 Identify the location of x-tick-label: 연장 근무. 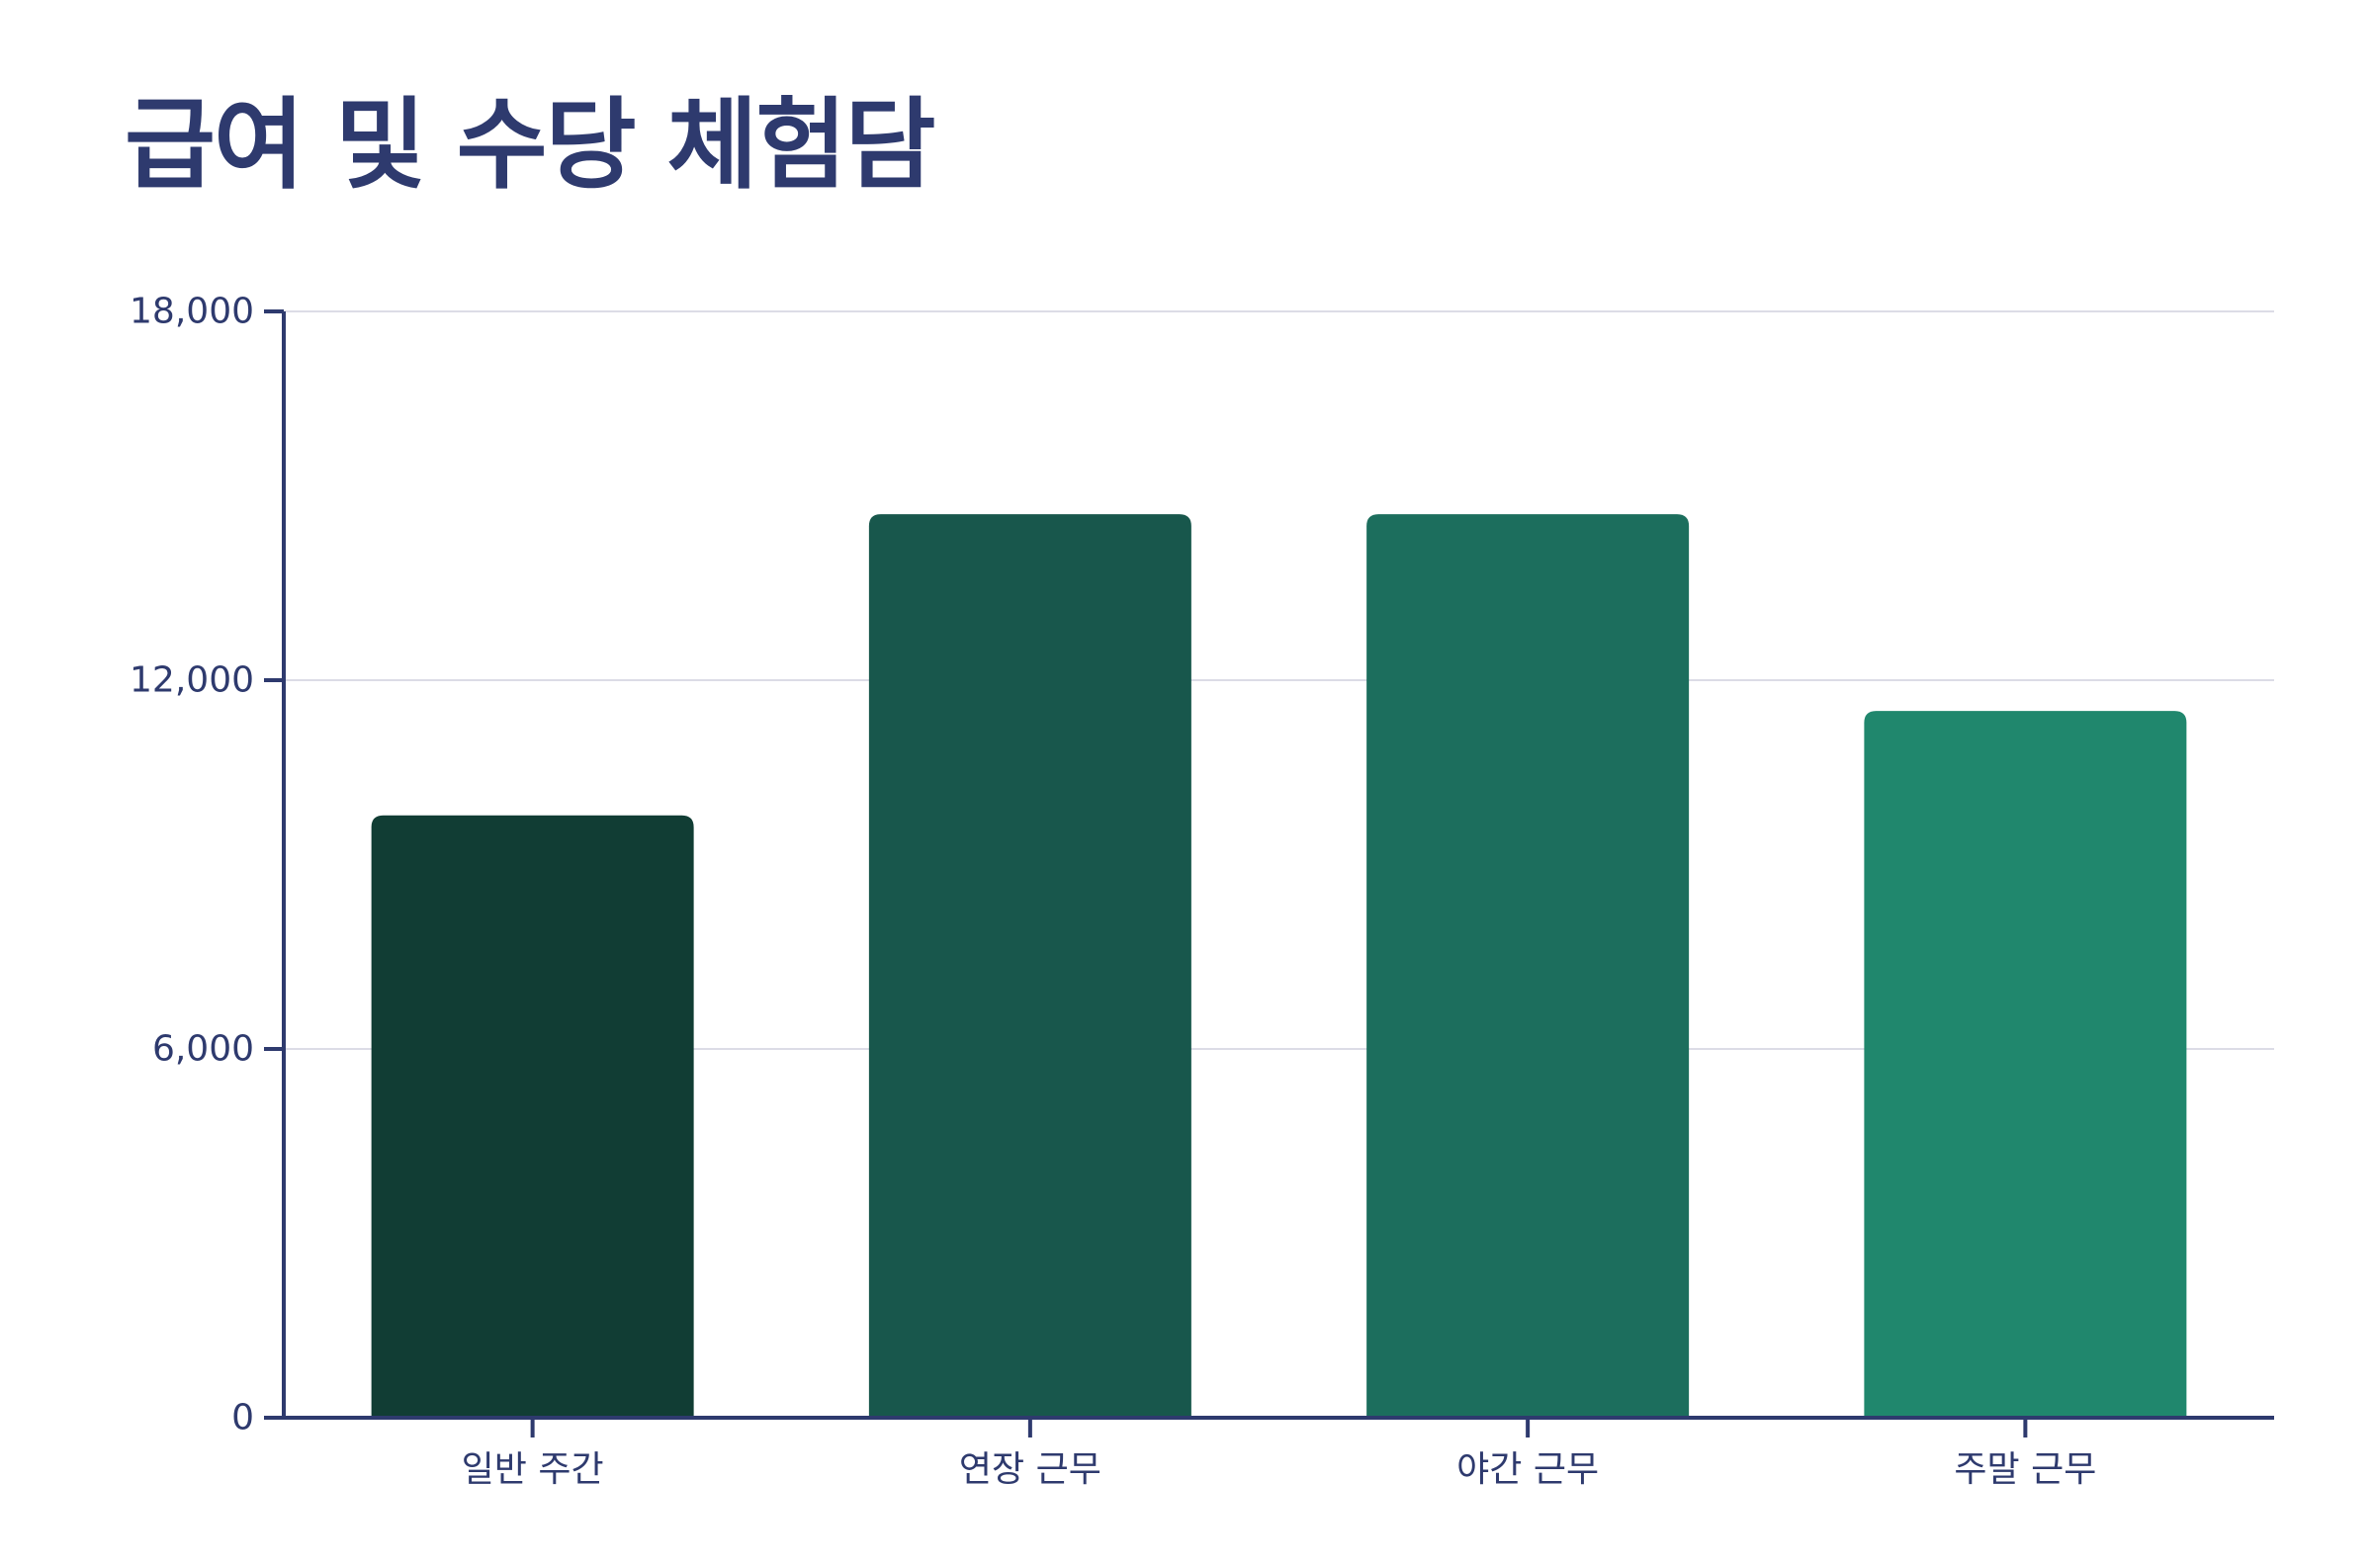
(1030, 1469).